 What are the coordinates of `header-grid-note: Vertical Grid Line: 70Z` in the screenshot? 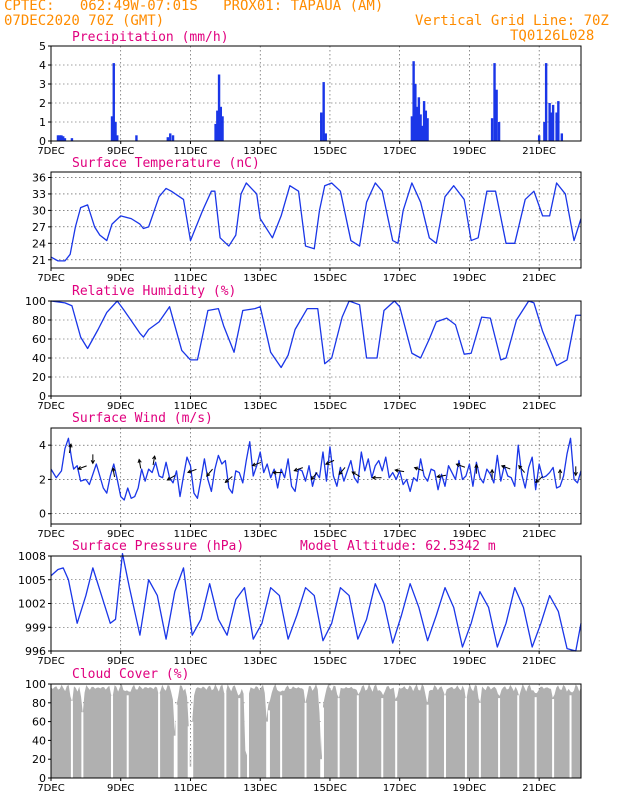 It's located at (512, 21).